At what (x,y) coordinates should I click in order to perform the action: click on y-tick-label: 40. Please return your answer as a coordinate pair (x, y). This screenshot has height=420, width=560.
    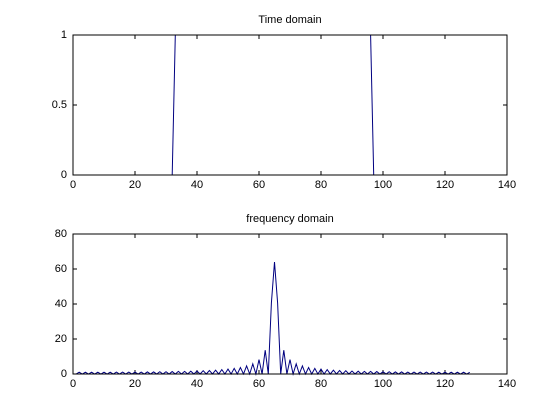
    Looking at the image, I should click on (61, 304).